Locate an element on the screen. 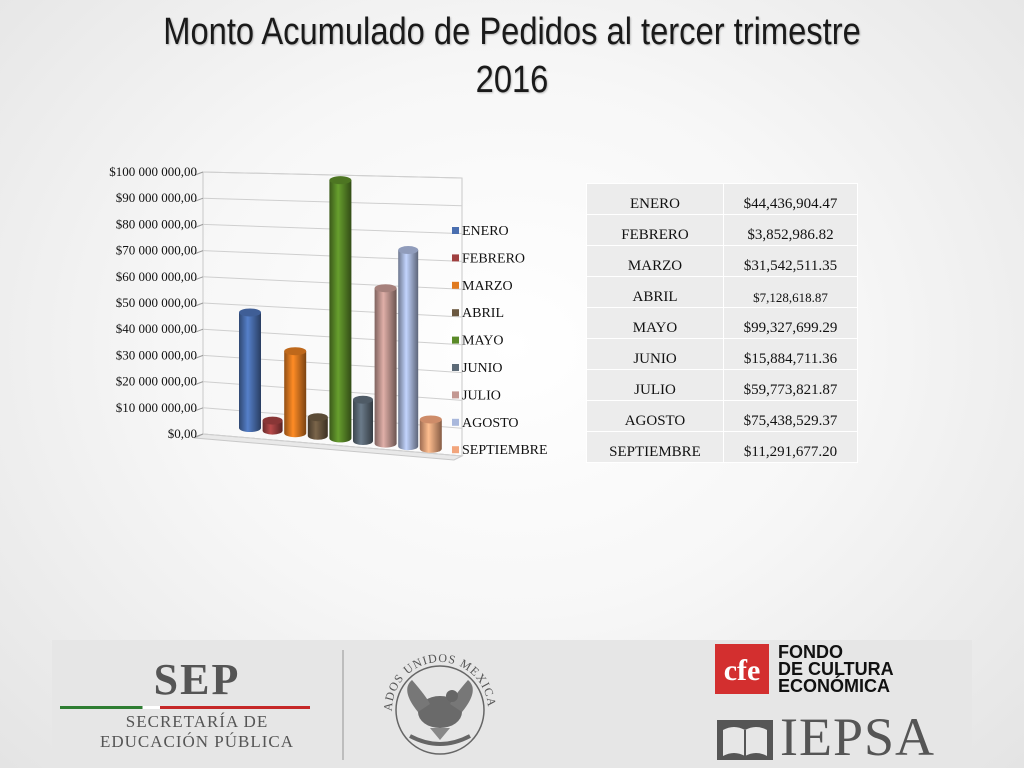  bar-marzo is located at coordinates (295, 392).